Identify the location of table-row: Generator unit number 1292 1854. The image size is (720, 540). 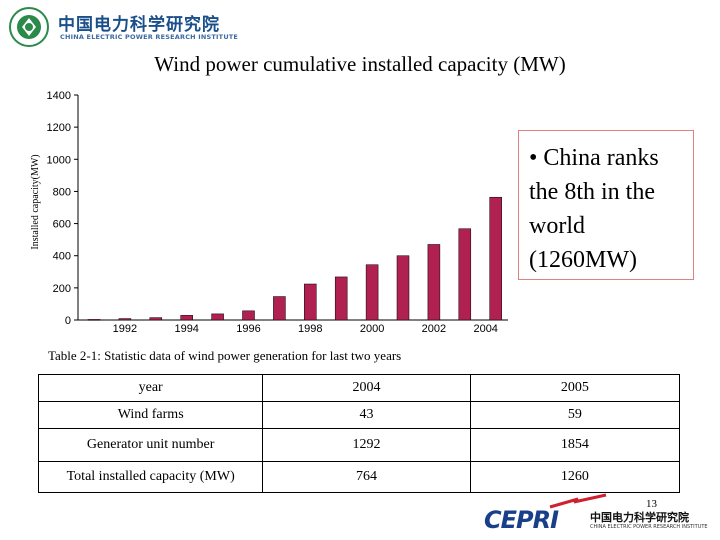
(359, 445).